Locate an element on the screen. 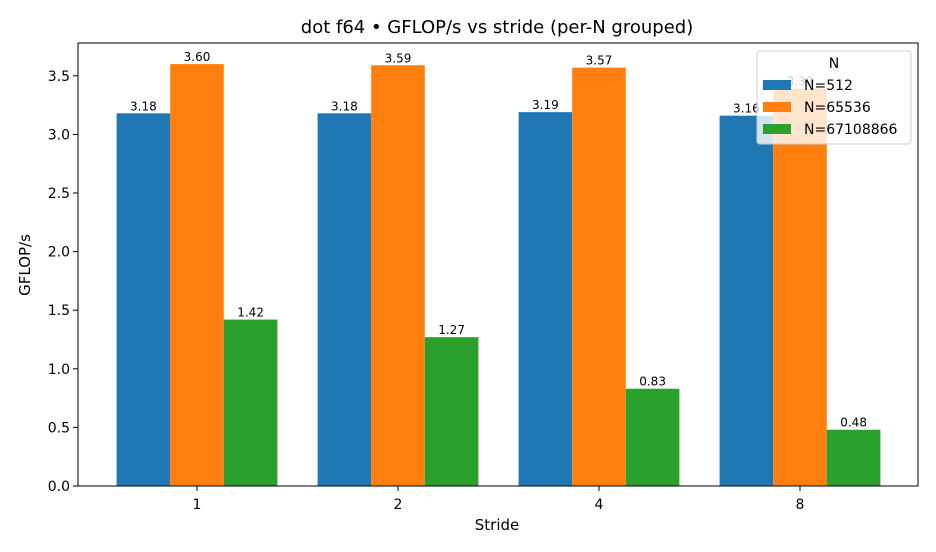 This screenshot has width=936, height=552. y-tick-label: 0.0 is located at coordinates (59, 487).